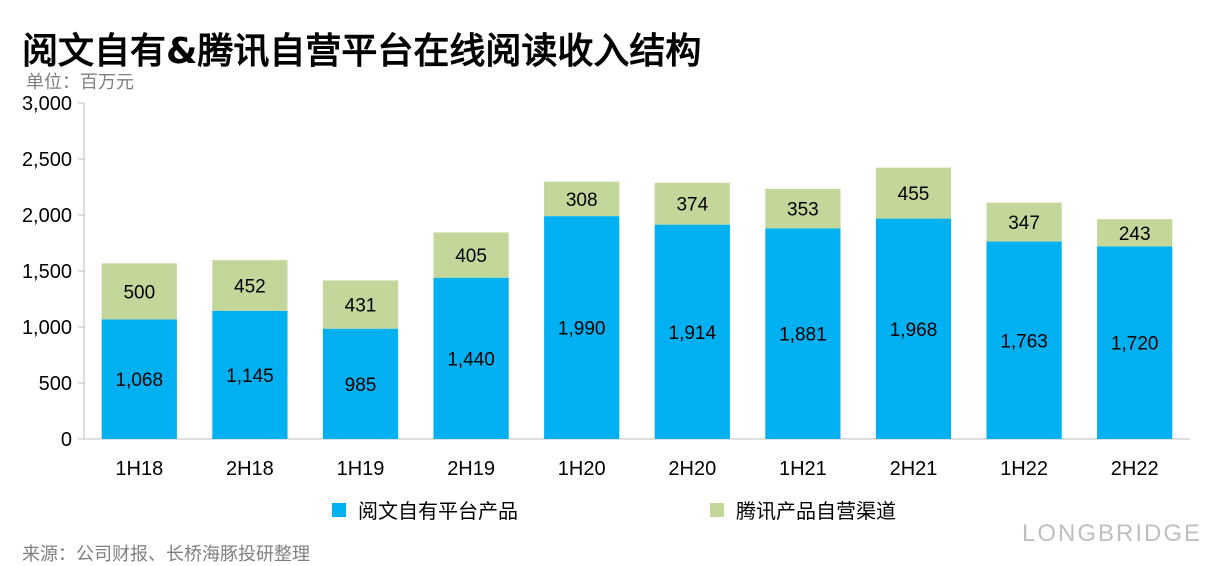  I want to click on x-tick-label: 1H19, so click(361, 469).